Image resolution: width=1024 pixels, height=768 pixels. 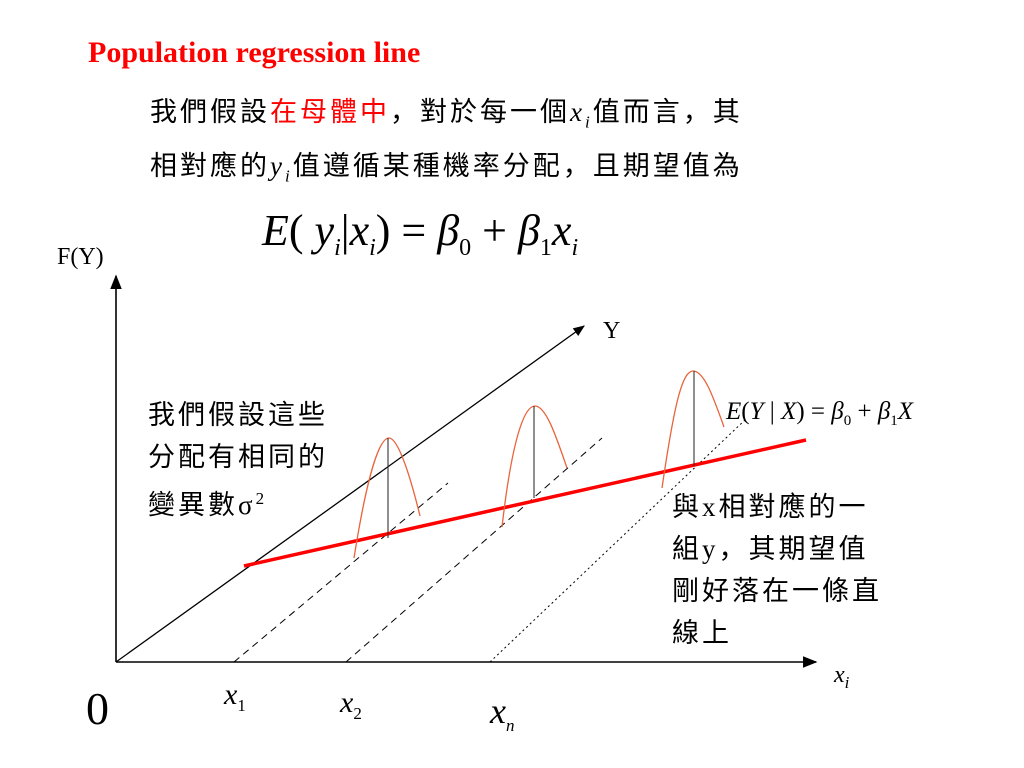 I want to click on intro-segment: 值而言，其, so click(x=667, y=112).